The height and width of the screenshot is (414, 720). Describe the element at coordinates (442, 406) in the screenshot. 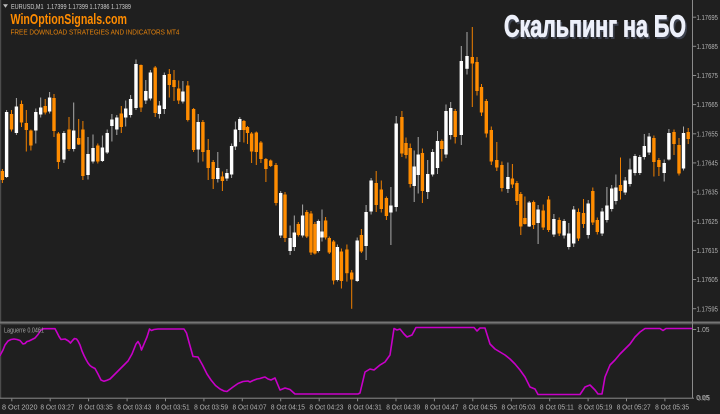

I see `svg-text: 8 Oct 04:47` at that location.